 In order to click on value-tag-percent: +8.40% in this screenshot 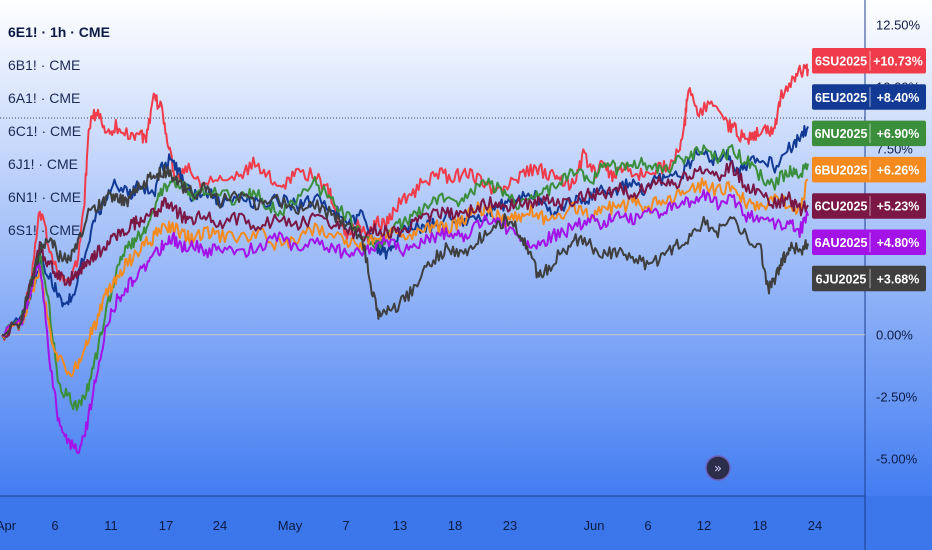, I will do `click(898, 98)`.